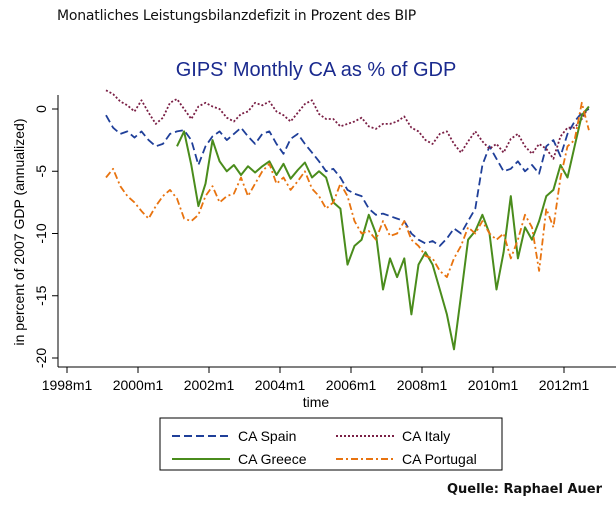 This screenshot has height=510, width=616. Describe the element at coordinates (272, 459) in the screenshot. I see `legend-label: CA Greece` at that location.